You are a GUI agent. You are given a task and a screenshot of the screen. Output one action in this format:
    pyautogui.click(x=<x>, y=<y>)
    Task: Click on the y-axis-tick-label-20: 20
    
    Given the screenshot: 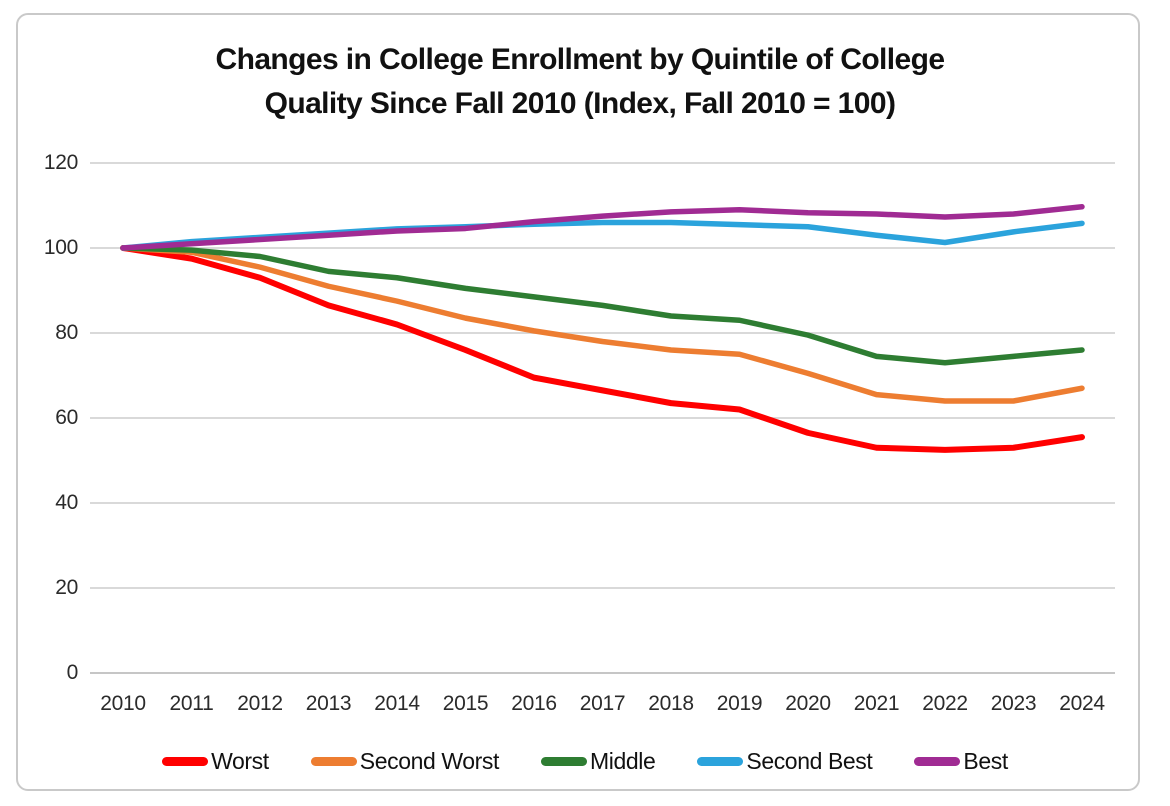 What is the action you would take?
    pyautogui.click(x=66, y=587)
    